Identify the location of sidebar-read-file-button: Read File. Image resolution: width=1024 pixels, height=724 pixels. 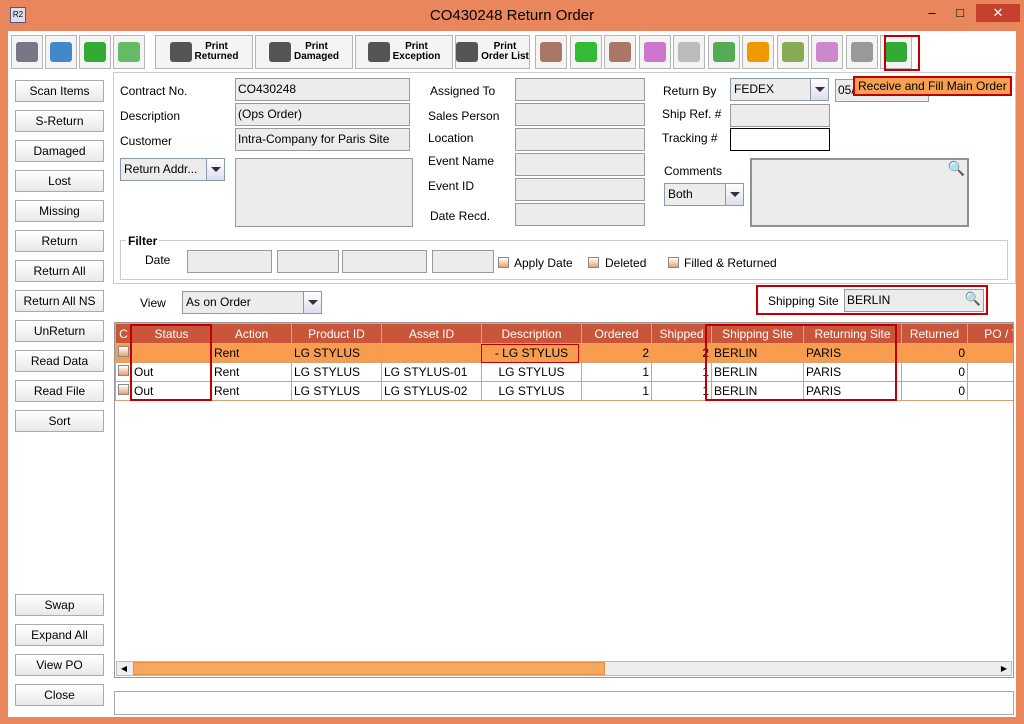
(59, 391).